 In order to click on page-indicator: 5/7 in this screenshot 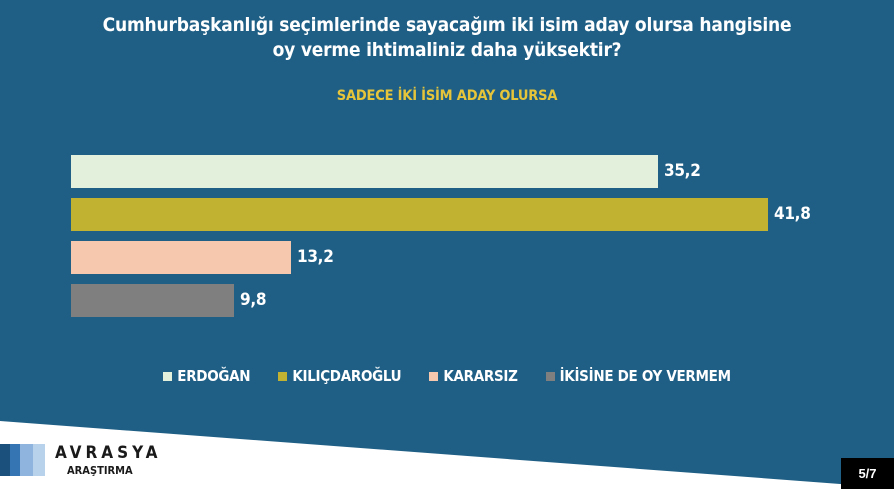, I will do `click(867, 473)`.